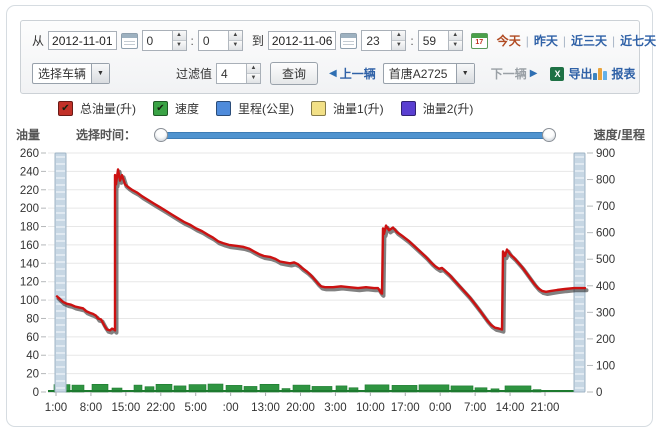  What do you see at coordinates (29, 283) in the screenshot?
I see `left-axis-tick-label: 120` at bounding box center [29, 283].